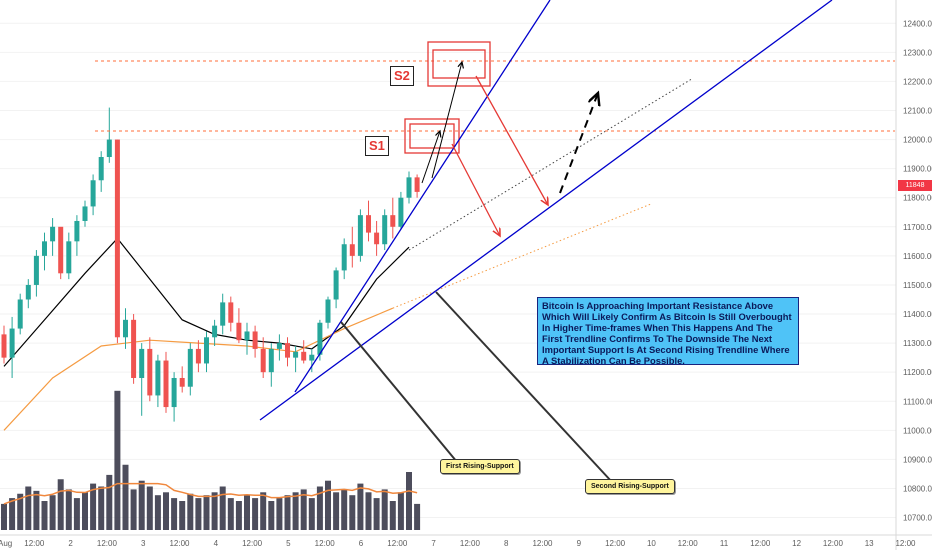  What do you see at coordinates (143, 543) in the screenshot?
I see `time-tick-label: 3` at bounding box center [143, 543].